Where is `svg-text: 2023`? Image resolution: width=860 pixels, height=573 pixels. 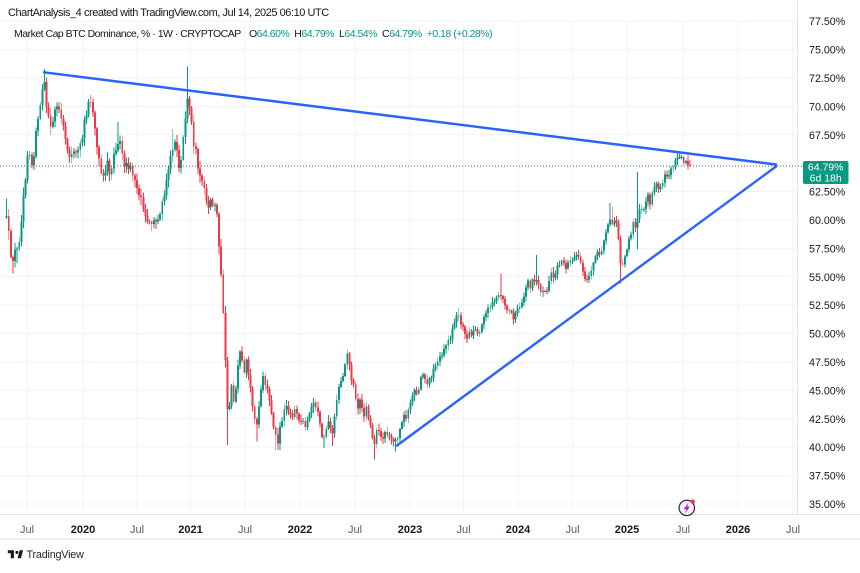 svg-text: 2023 is located at coordinates (410, 530).